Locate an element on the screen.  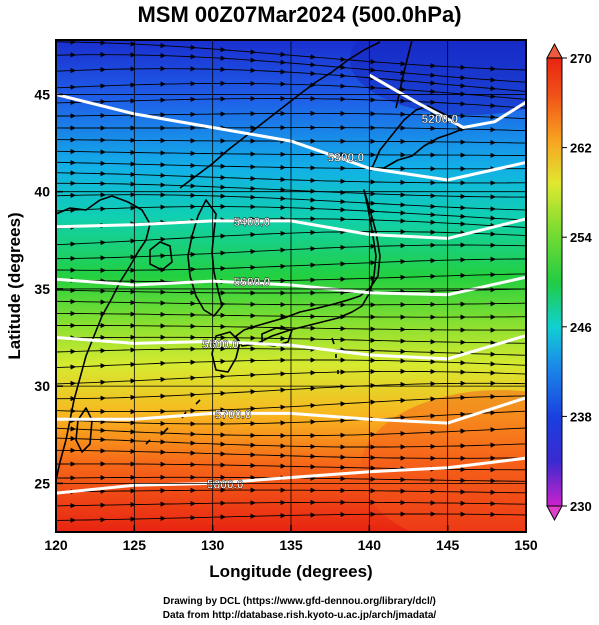
x-axis-label: Longitude (degrees) is located at coordinates (290, 571).